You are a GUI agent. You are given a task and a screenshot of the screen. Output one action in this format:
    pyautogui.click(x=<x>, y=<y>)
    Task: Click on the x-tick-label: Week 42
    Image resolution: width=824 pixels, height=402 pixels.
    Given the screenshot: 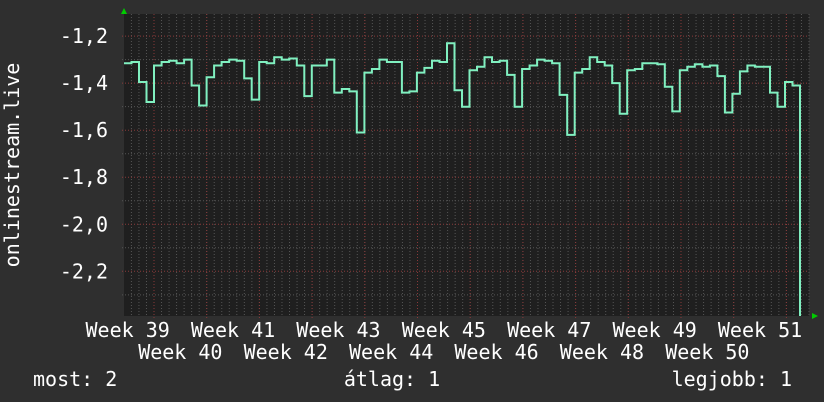 What is the action you would take?
    pyautogui.click(x=286, y=352)
    